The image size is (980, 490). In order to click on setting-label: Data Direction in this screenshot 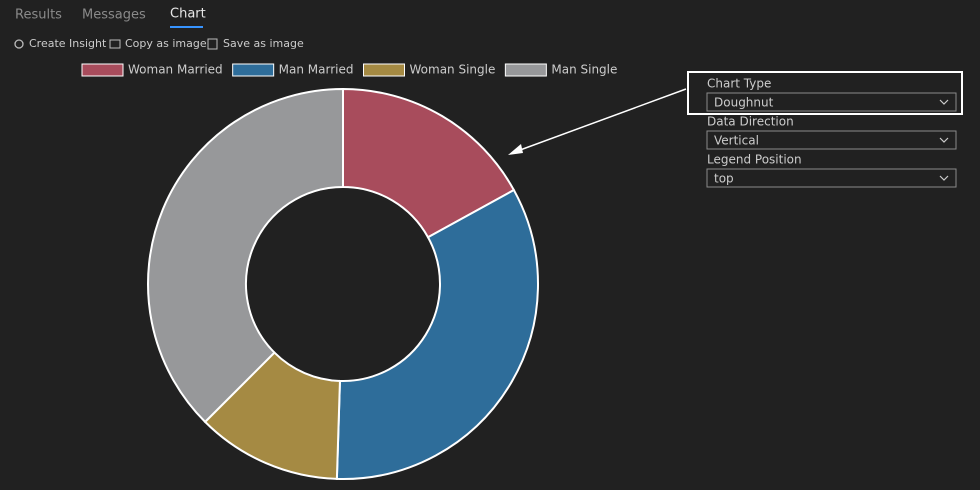, I will do `click(750, 122)`.